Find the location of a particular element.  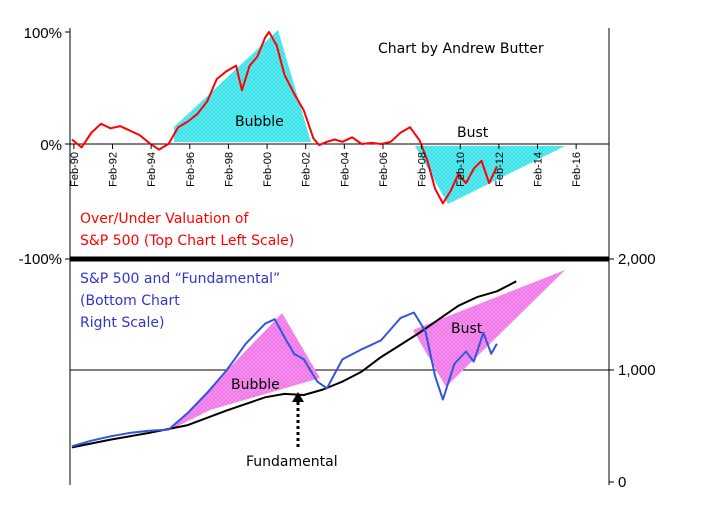

top-bust-label: Bust is located at coordinates (473, 133).